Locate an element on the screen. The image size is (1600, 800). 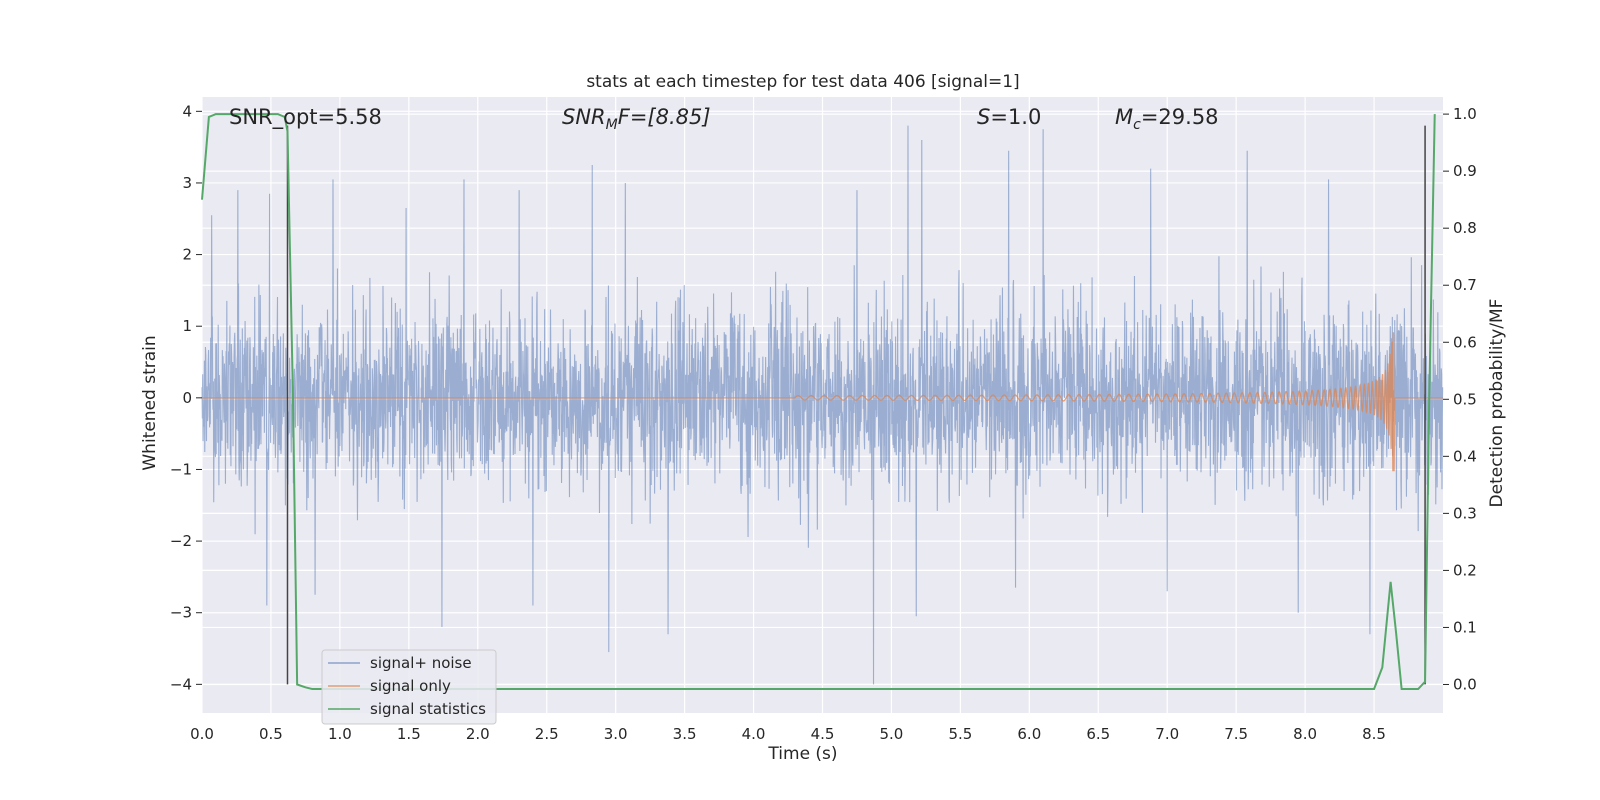
y-right-tick-label: 1.0 is located at coordinates (1465, 114).